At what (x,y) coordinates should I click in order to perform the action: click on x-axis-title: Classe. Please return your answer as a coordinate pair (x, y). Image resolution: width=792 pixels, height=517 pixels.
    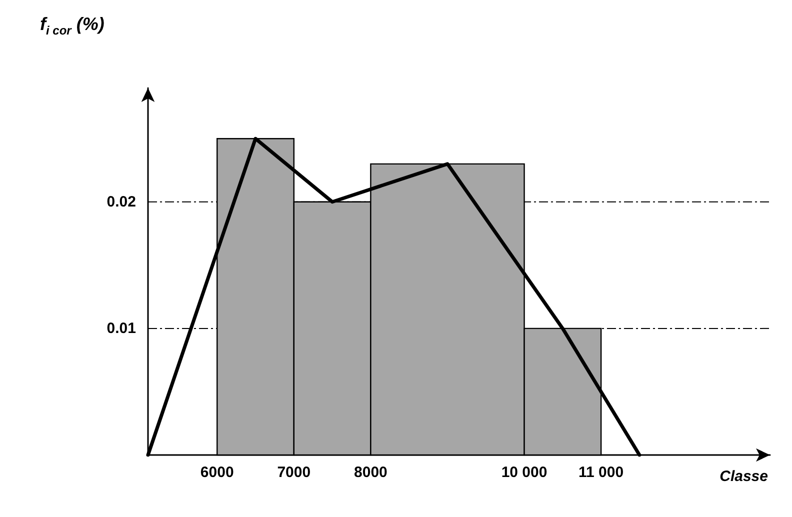
    Looking at the image, I should click on (744, 476).